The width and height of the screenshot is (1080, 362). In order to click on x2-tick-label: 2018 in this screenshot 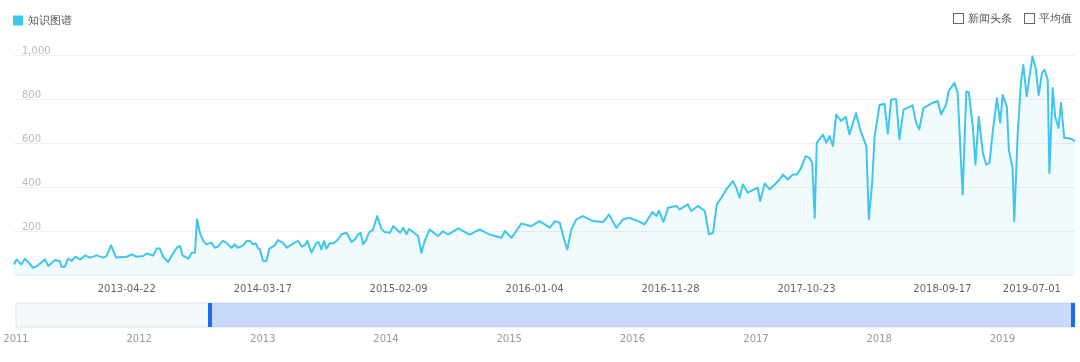, I will do `click(879, 338)`.